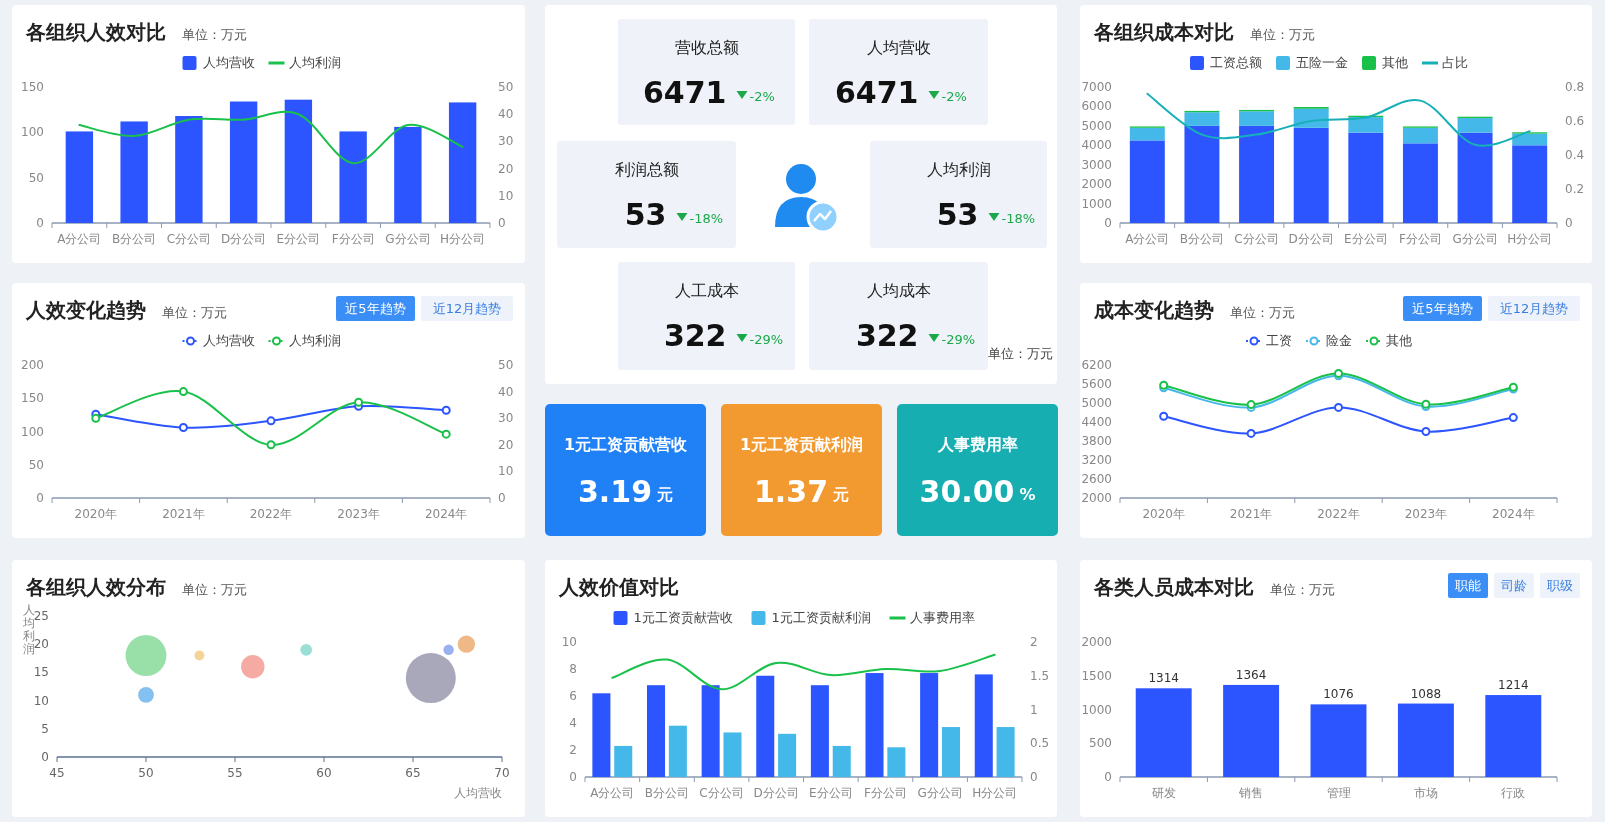  What do you see at coordinates (467, 308) in the screenshot?
I see `button: 近12月趋势` at bounding box center [467, 308].